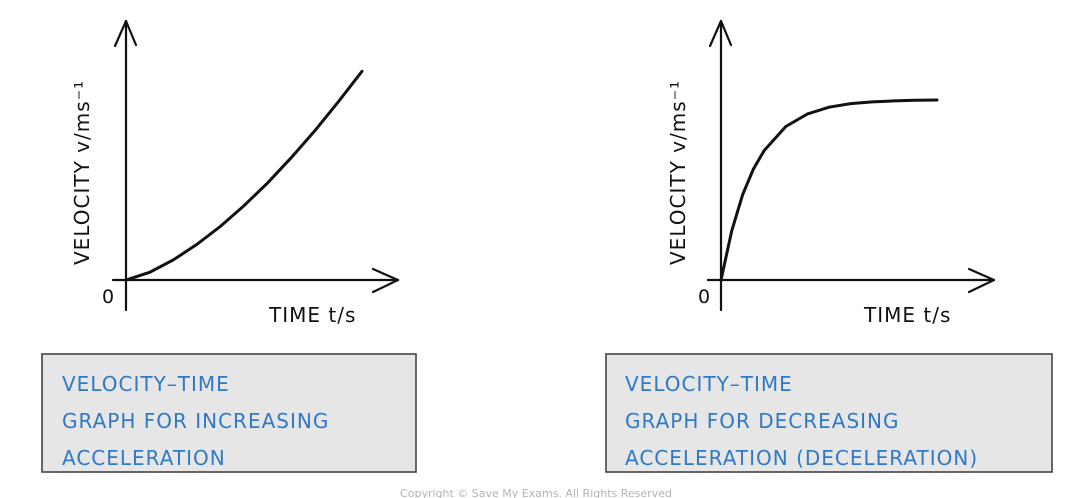 This screenshot has height=498, width=1072. Describe the element at coordinates (146, 384) in the screenshot. I see `caption-line-1-left: VELOCITY–TIME` at that location.